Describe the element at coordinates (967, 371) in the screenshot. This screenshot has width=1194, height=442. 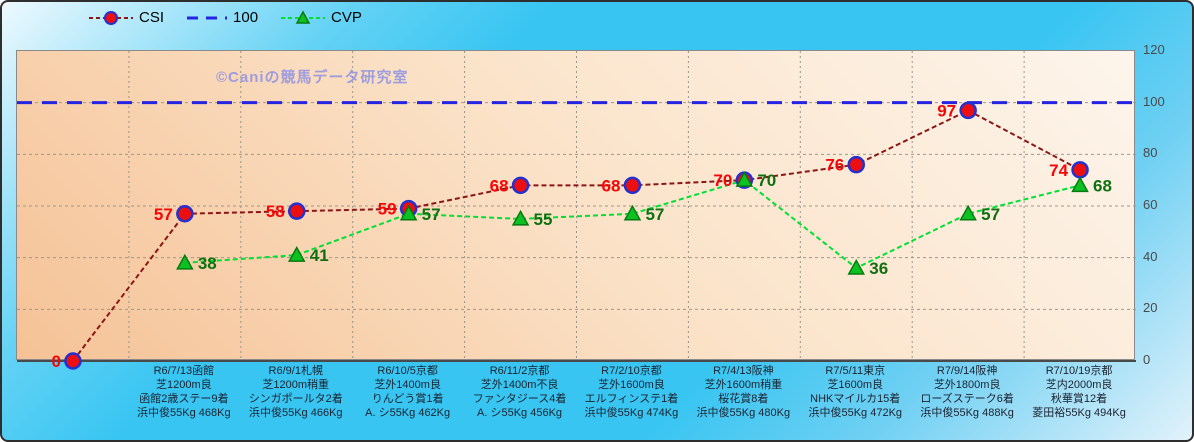
I see `x-axis-label-line: R7/9/14阪神` at that location.